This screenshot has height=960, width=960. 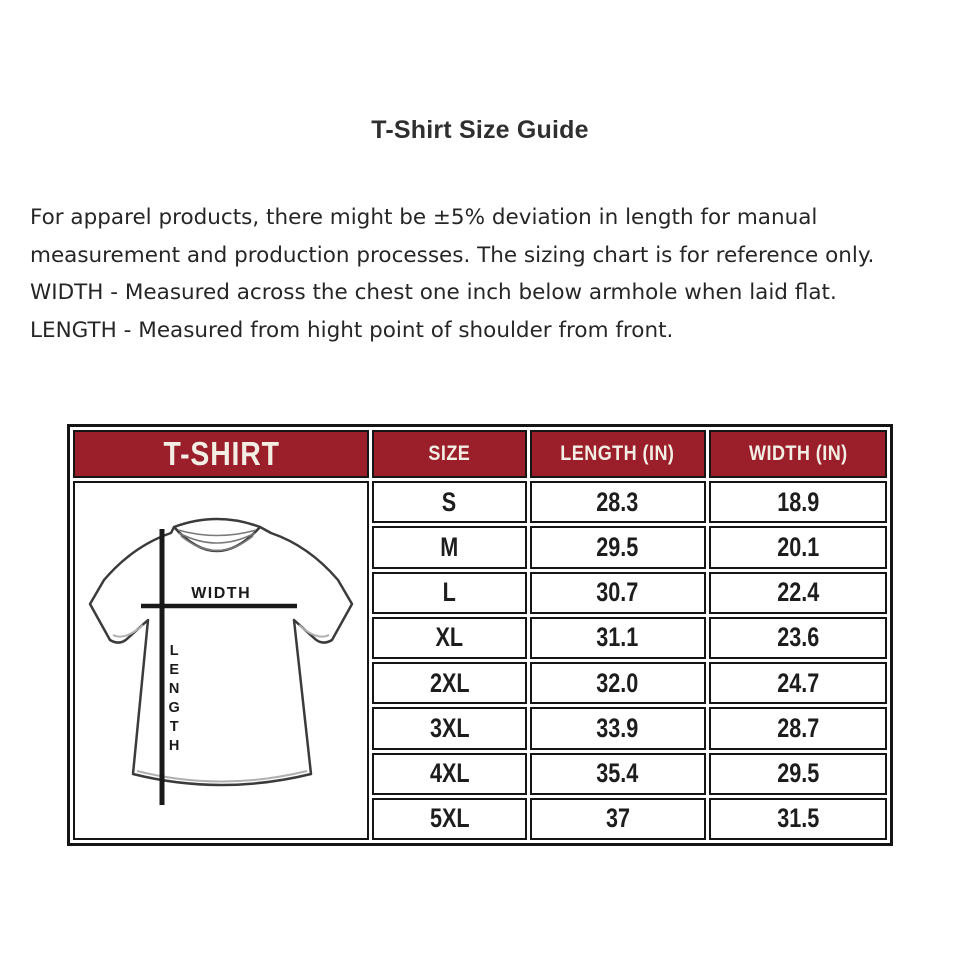 I want to click on right-cuff-seam, so click(x=314, y=631).